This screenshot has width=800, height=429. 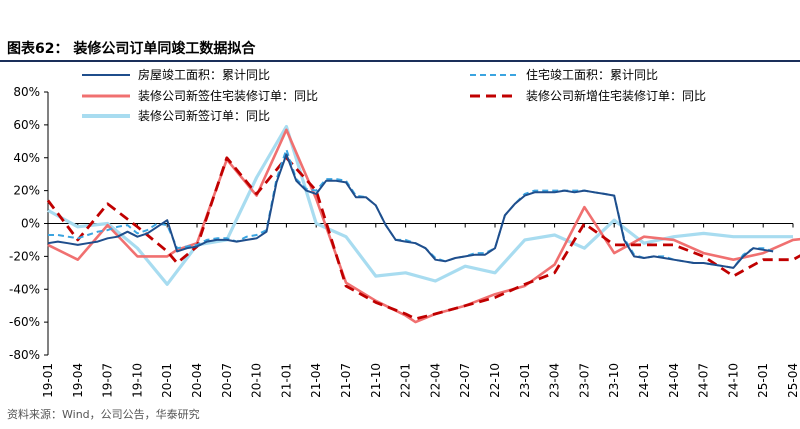 I want to click on x-tick-label: 21-01, so click(x=286, y=380).